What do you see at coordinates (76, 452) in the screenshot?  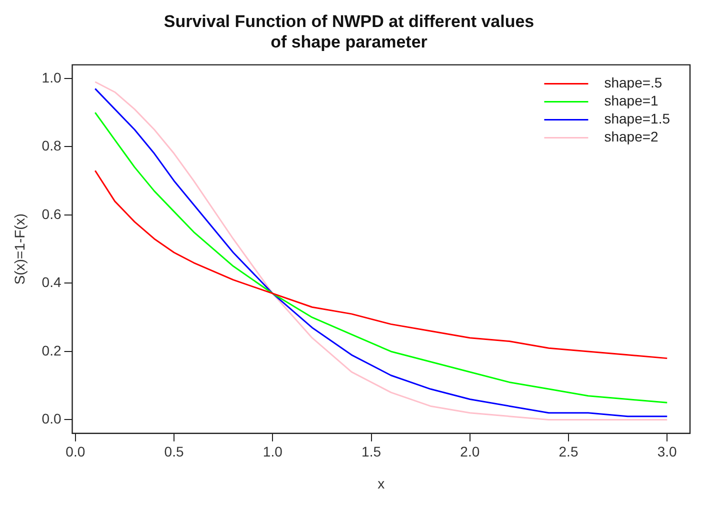 I see `x-tick-label: 0.0` at bounding box center [76, 452].